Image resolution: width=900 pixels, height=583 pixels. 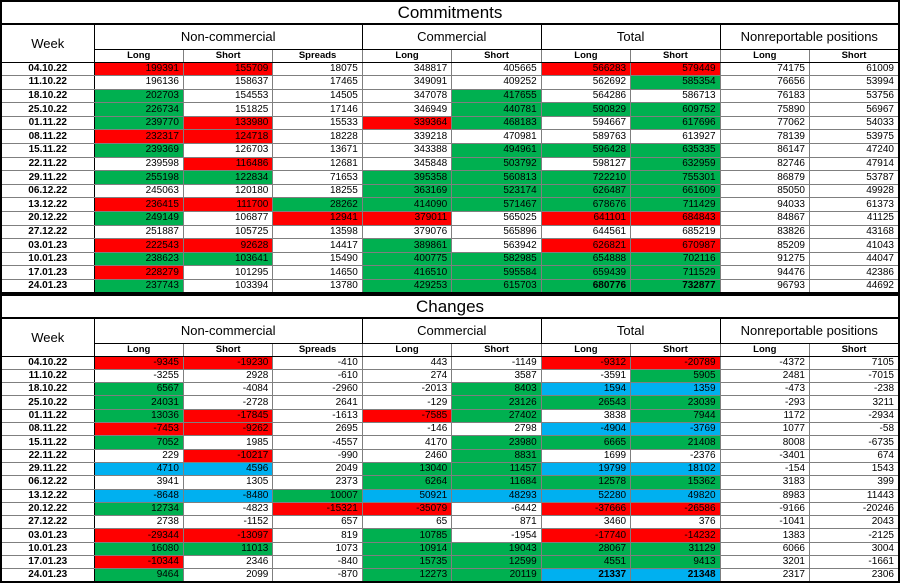 I want to click on col-c-short: Short, so click(x=496, y=349).